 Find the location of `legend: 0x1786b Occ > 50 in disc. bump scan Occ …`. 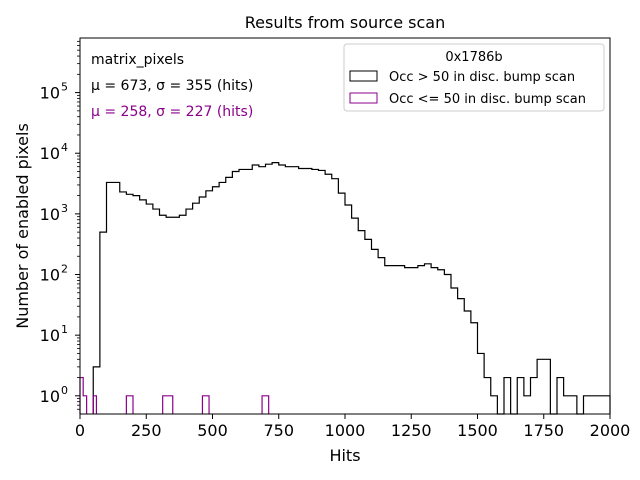

legend: 0x1786b Occ > 50 in disc. bump scan Occ … is located at coordinates (474, 77).